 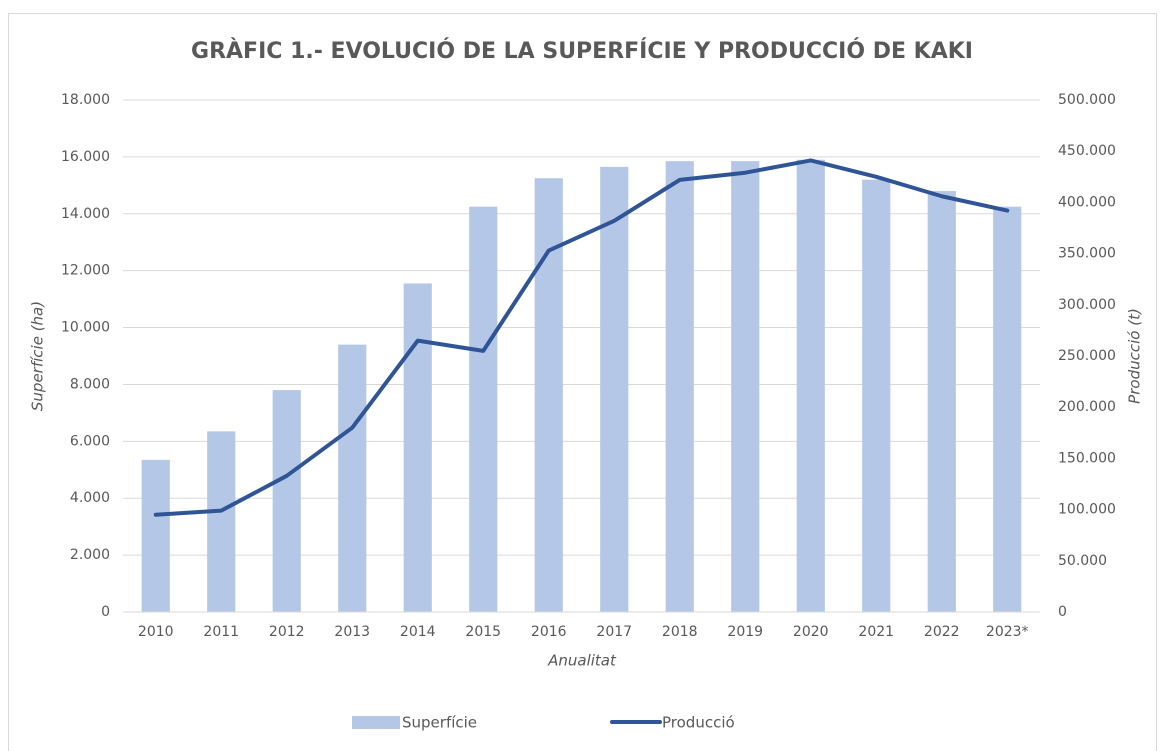 I want to click on y2-tick-label: 250.000, so click(x=1087, y=356).